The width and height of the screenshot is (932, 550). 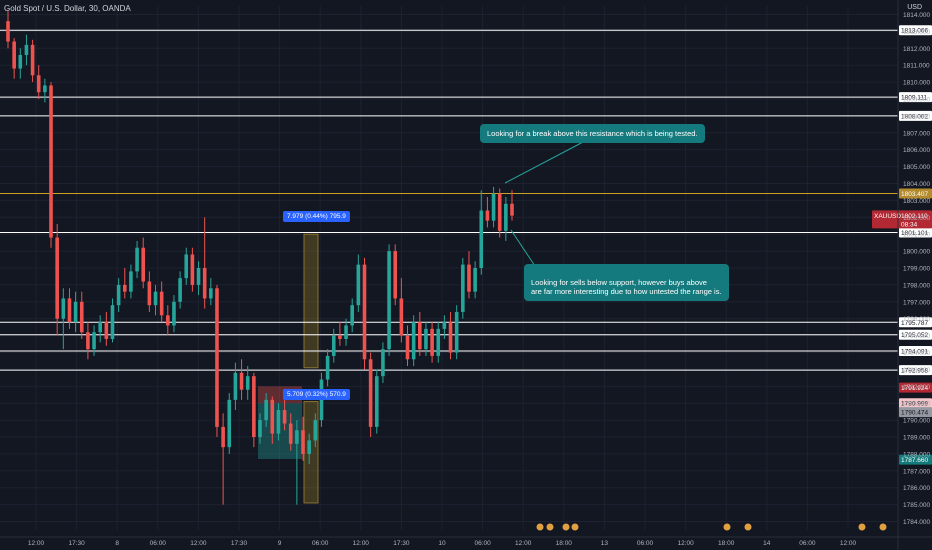 I want to click on y-tick-label: 1813.000, so click(x=916, y=32).